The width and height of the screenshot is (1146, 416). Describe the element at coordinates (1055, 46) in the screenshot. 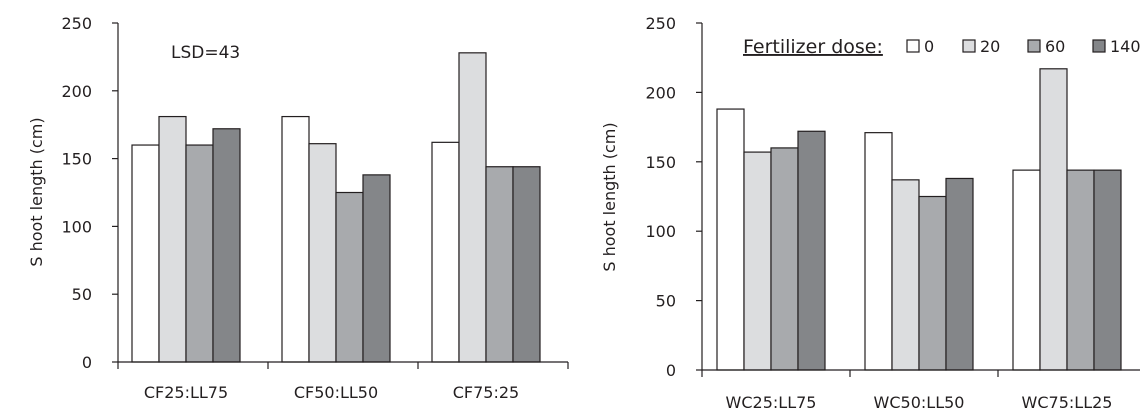

I see `legend-label-2: 60` at that location.